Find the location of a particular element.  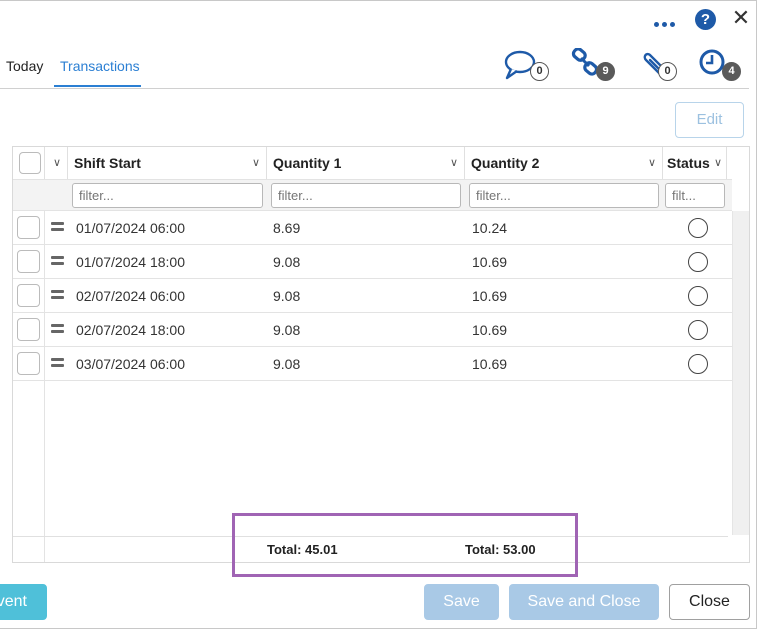

shift-start-cell: 03/07/2024 06:00 is located at coordinates (130, 364).